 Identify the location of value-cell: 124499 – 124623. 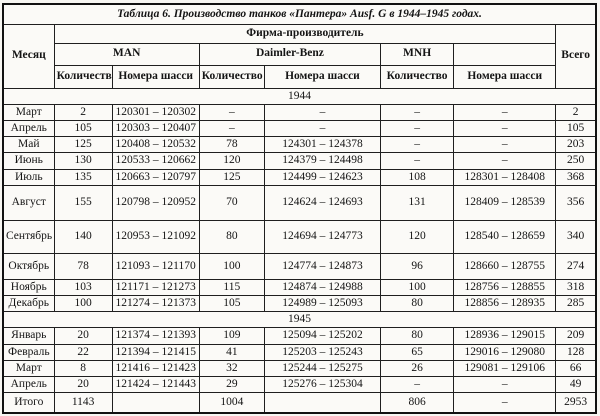
(322, 177).